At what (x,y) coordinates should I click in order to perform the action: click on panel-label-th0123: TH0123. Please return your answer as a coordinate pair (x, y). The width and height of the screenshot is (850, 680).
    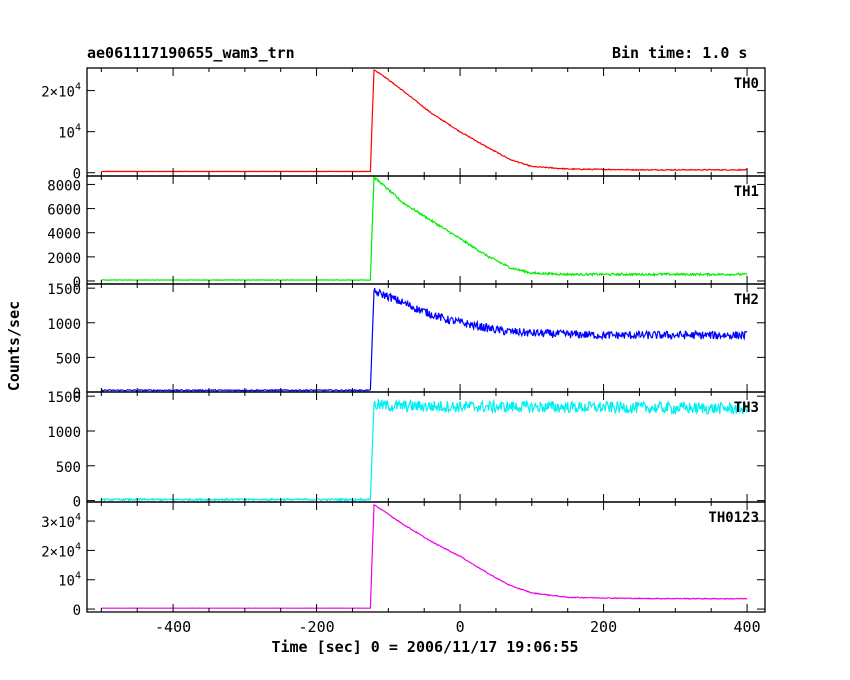
    Looking at the image, I should click on (733, 518).